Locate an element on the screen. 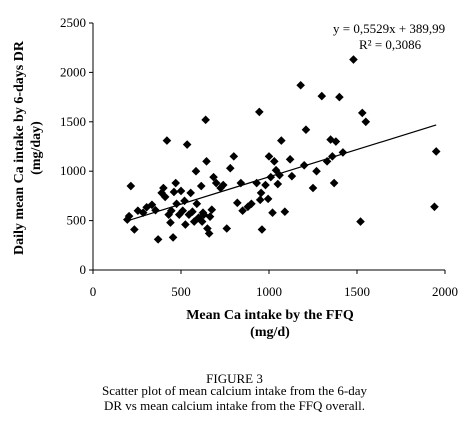 Image resolution: width=469 pixels, height=422 pixels. trendline-r-squared: R² = 0,3086 is located at coordinates (390, 44).